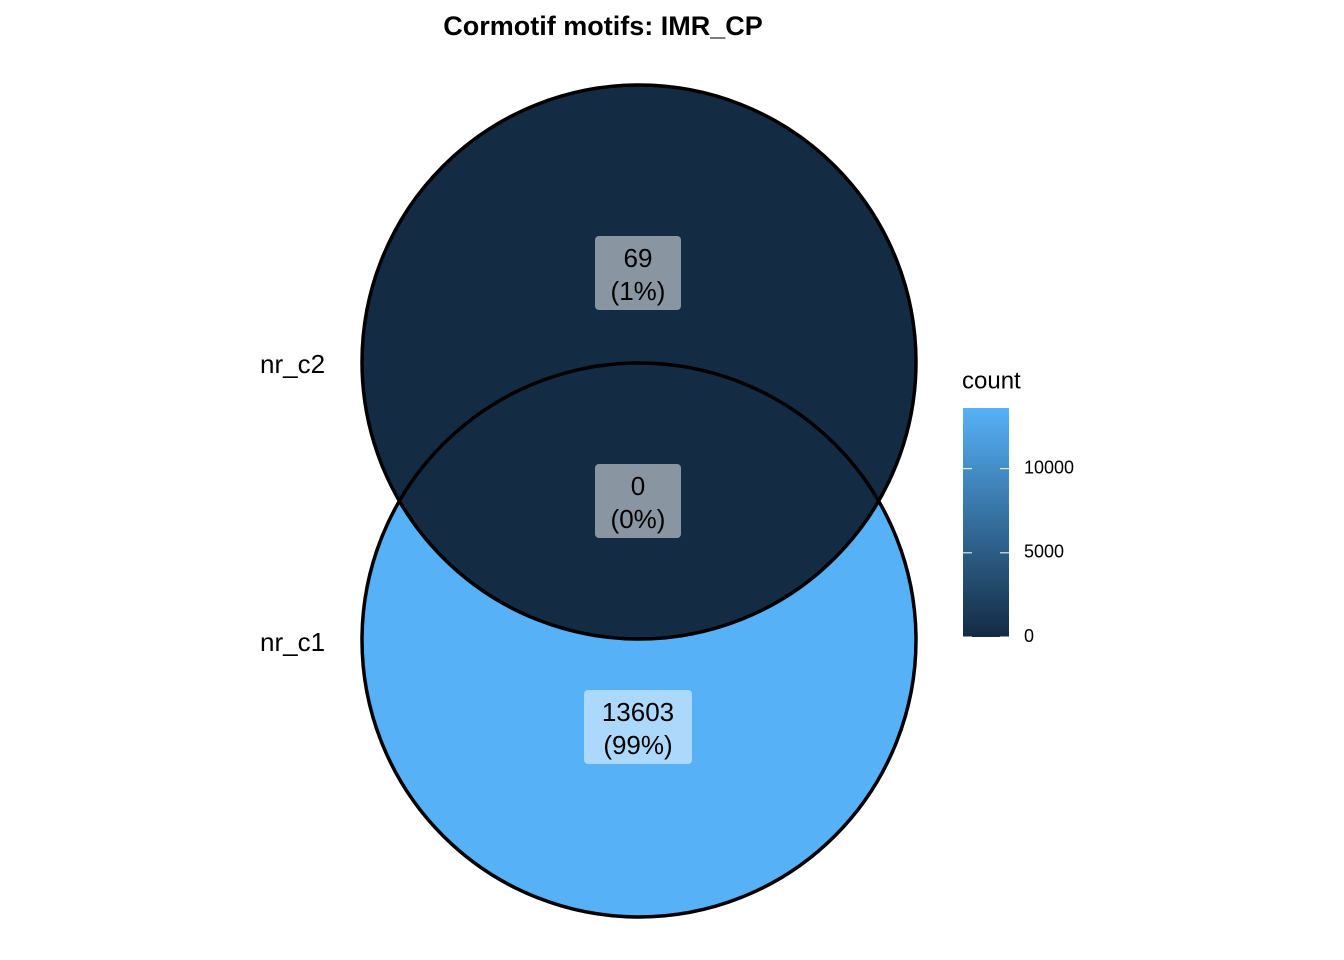 This screenshot has height=960, width=1344. I want to click on region-percent: (1%), so click(638, 291).